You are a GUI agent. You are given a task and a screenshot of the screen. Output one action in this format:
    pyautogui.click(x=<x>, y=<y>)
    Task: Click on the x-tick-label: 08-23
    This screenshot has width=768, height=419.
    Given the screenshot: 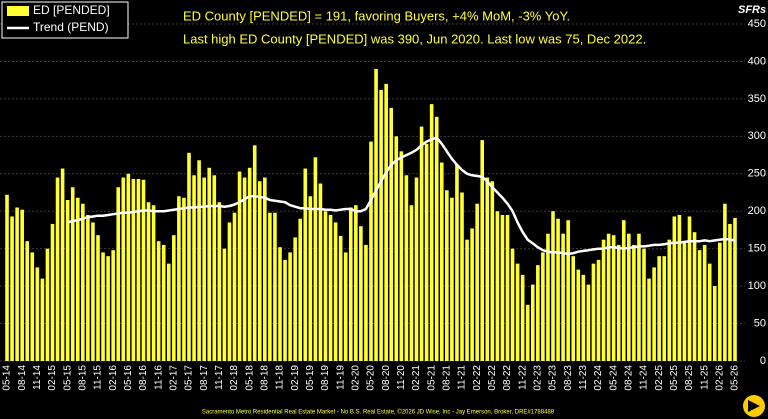 What is the action you would take?
    pyautogui.click(x=568, y=378)
    